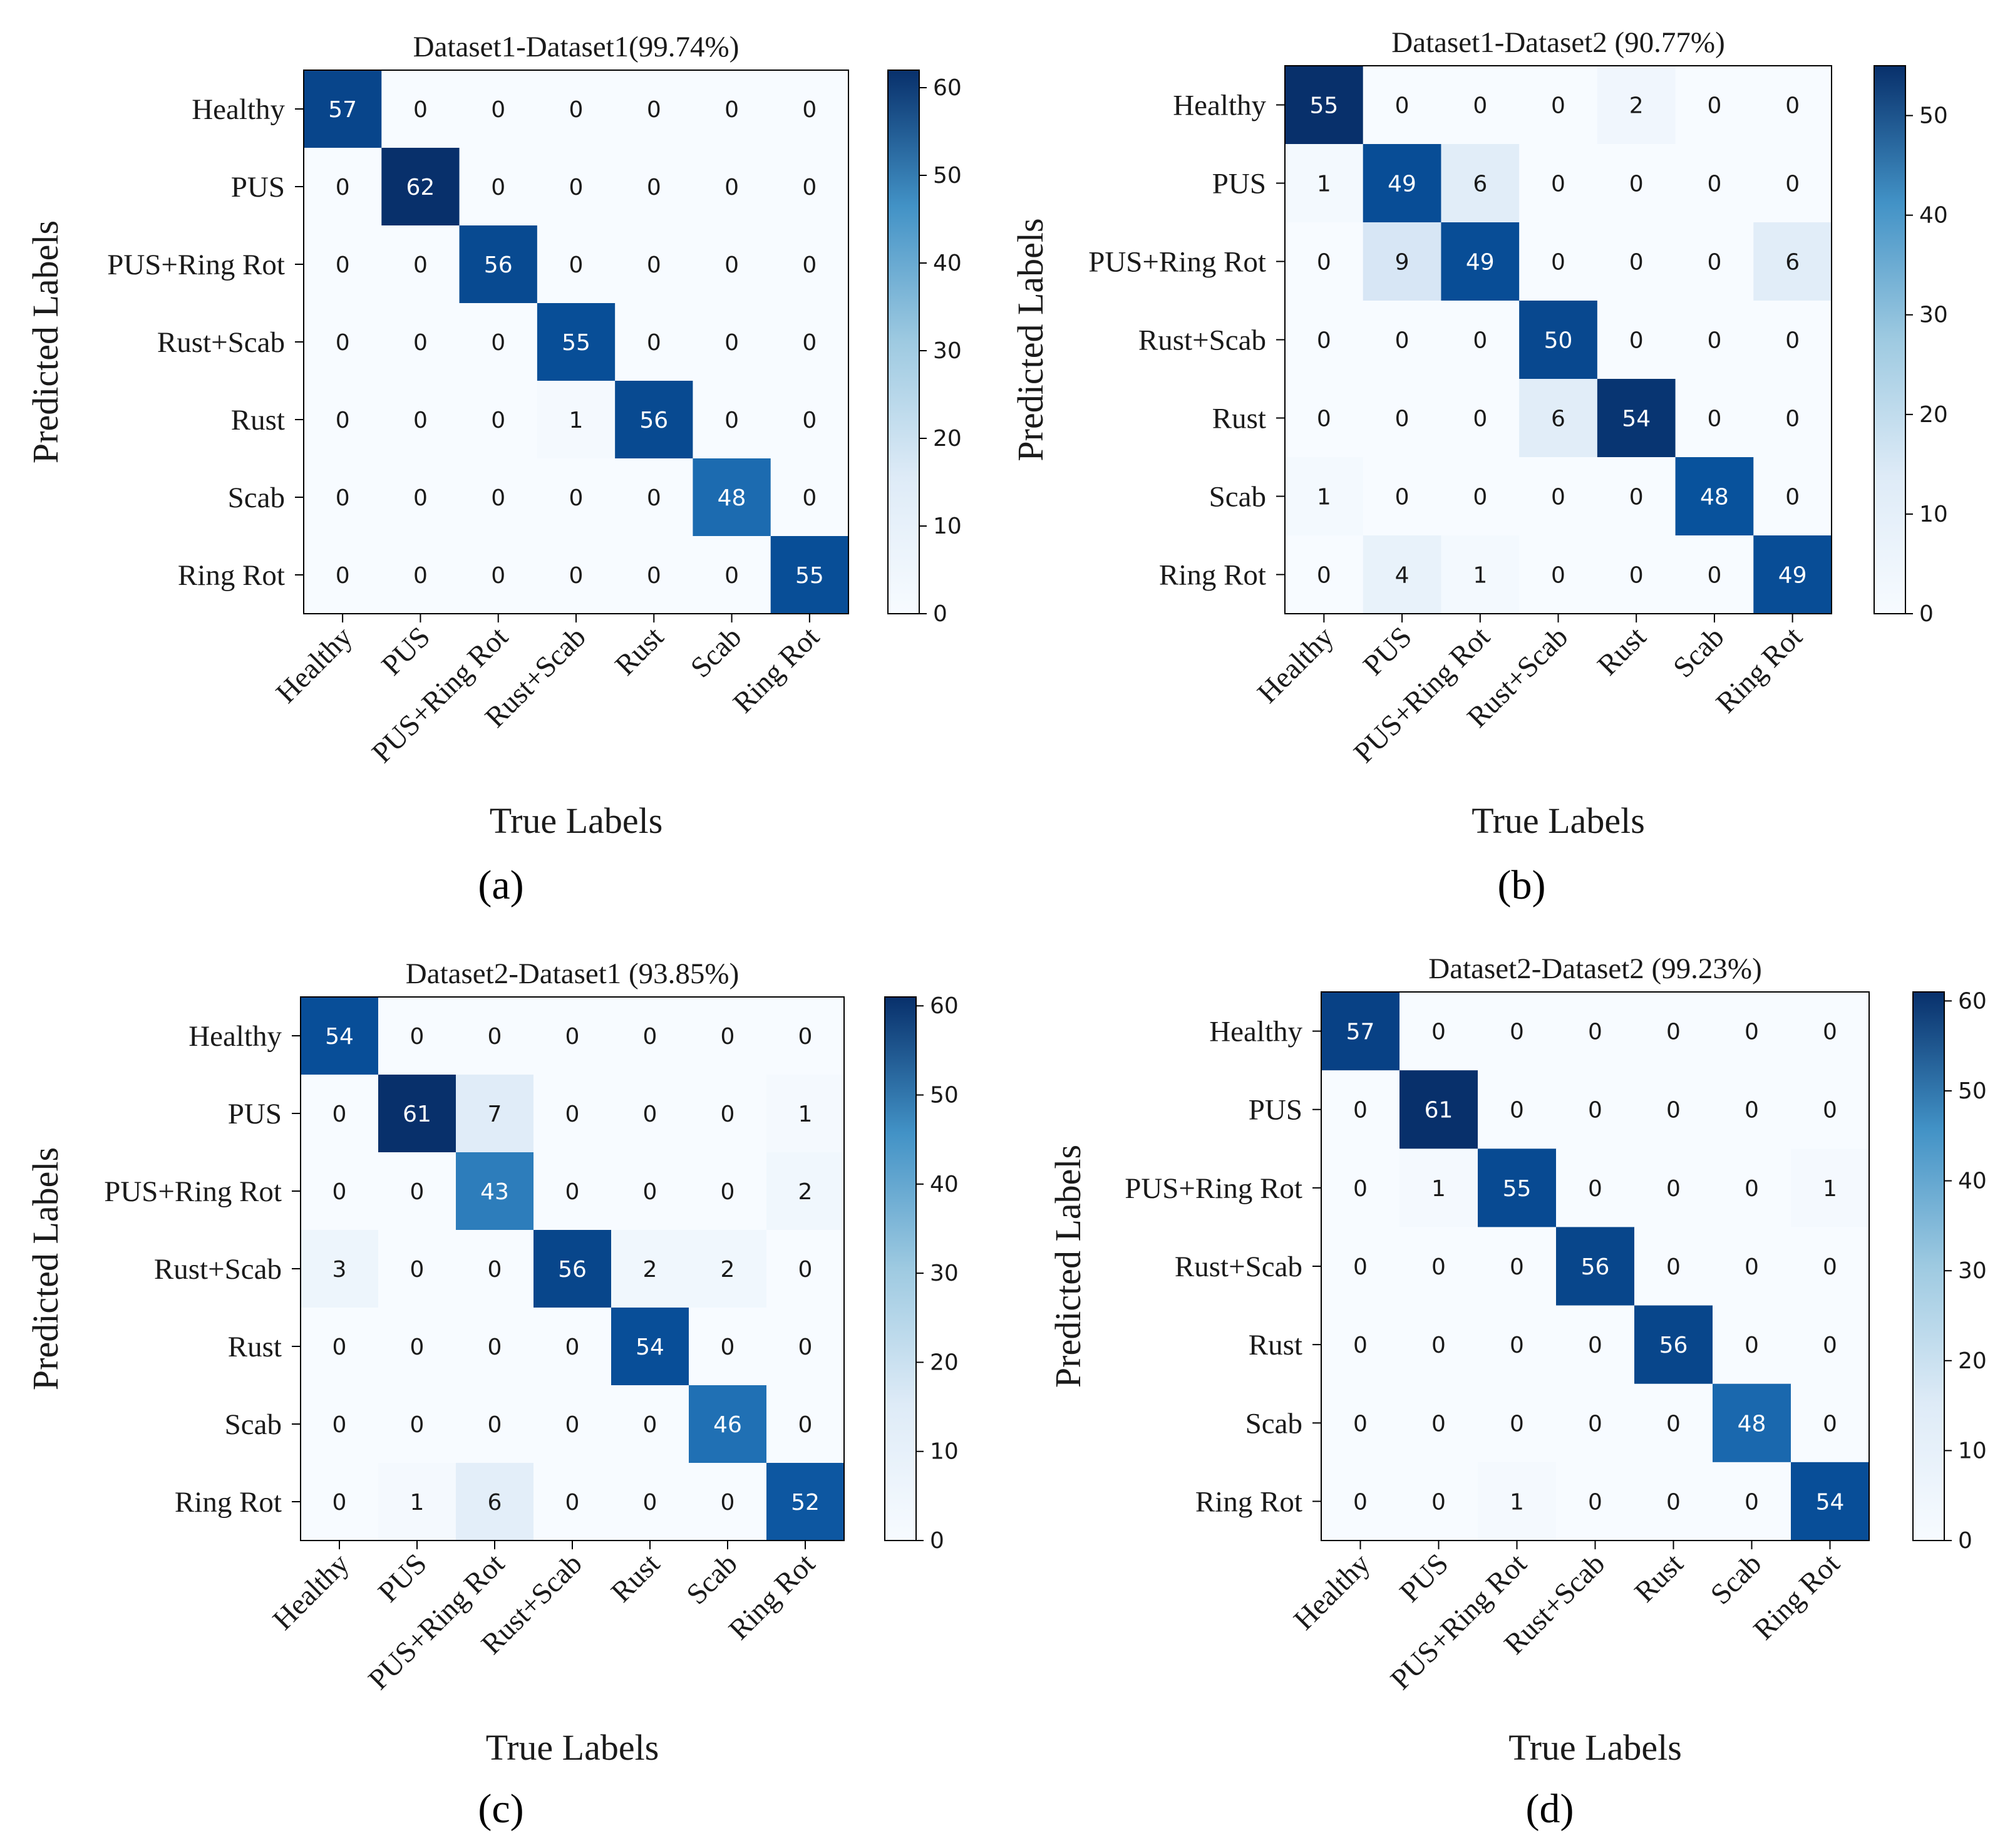  I want to click on colorbar-tick-label: 10, so click(1933, 514).